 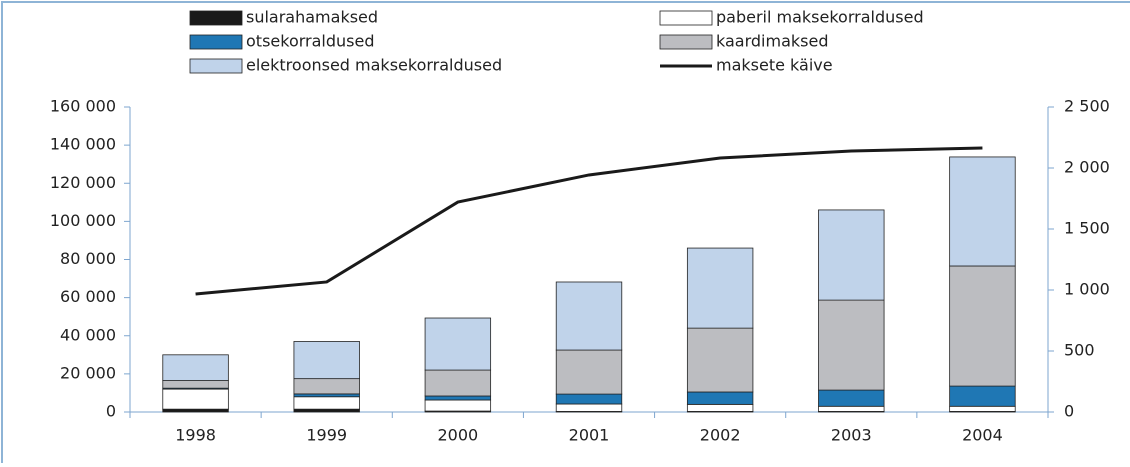 I want to click on x-tick-label: 2003, so click(x=851, y=435).